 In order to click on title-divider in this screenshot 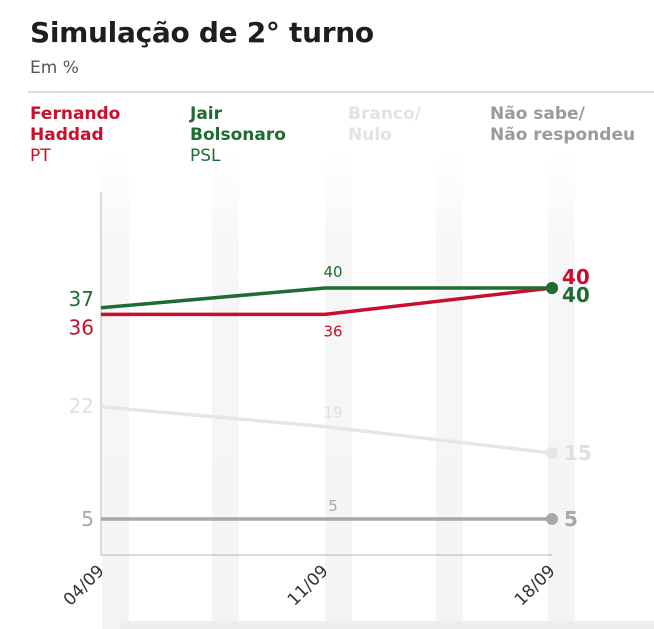, I will do `click(341, 92)`.